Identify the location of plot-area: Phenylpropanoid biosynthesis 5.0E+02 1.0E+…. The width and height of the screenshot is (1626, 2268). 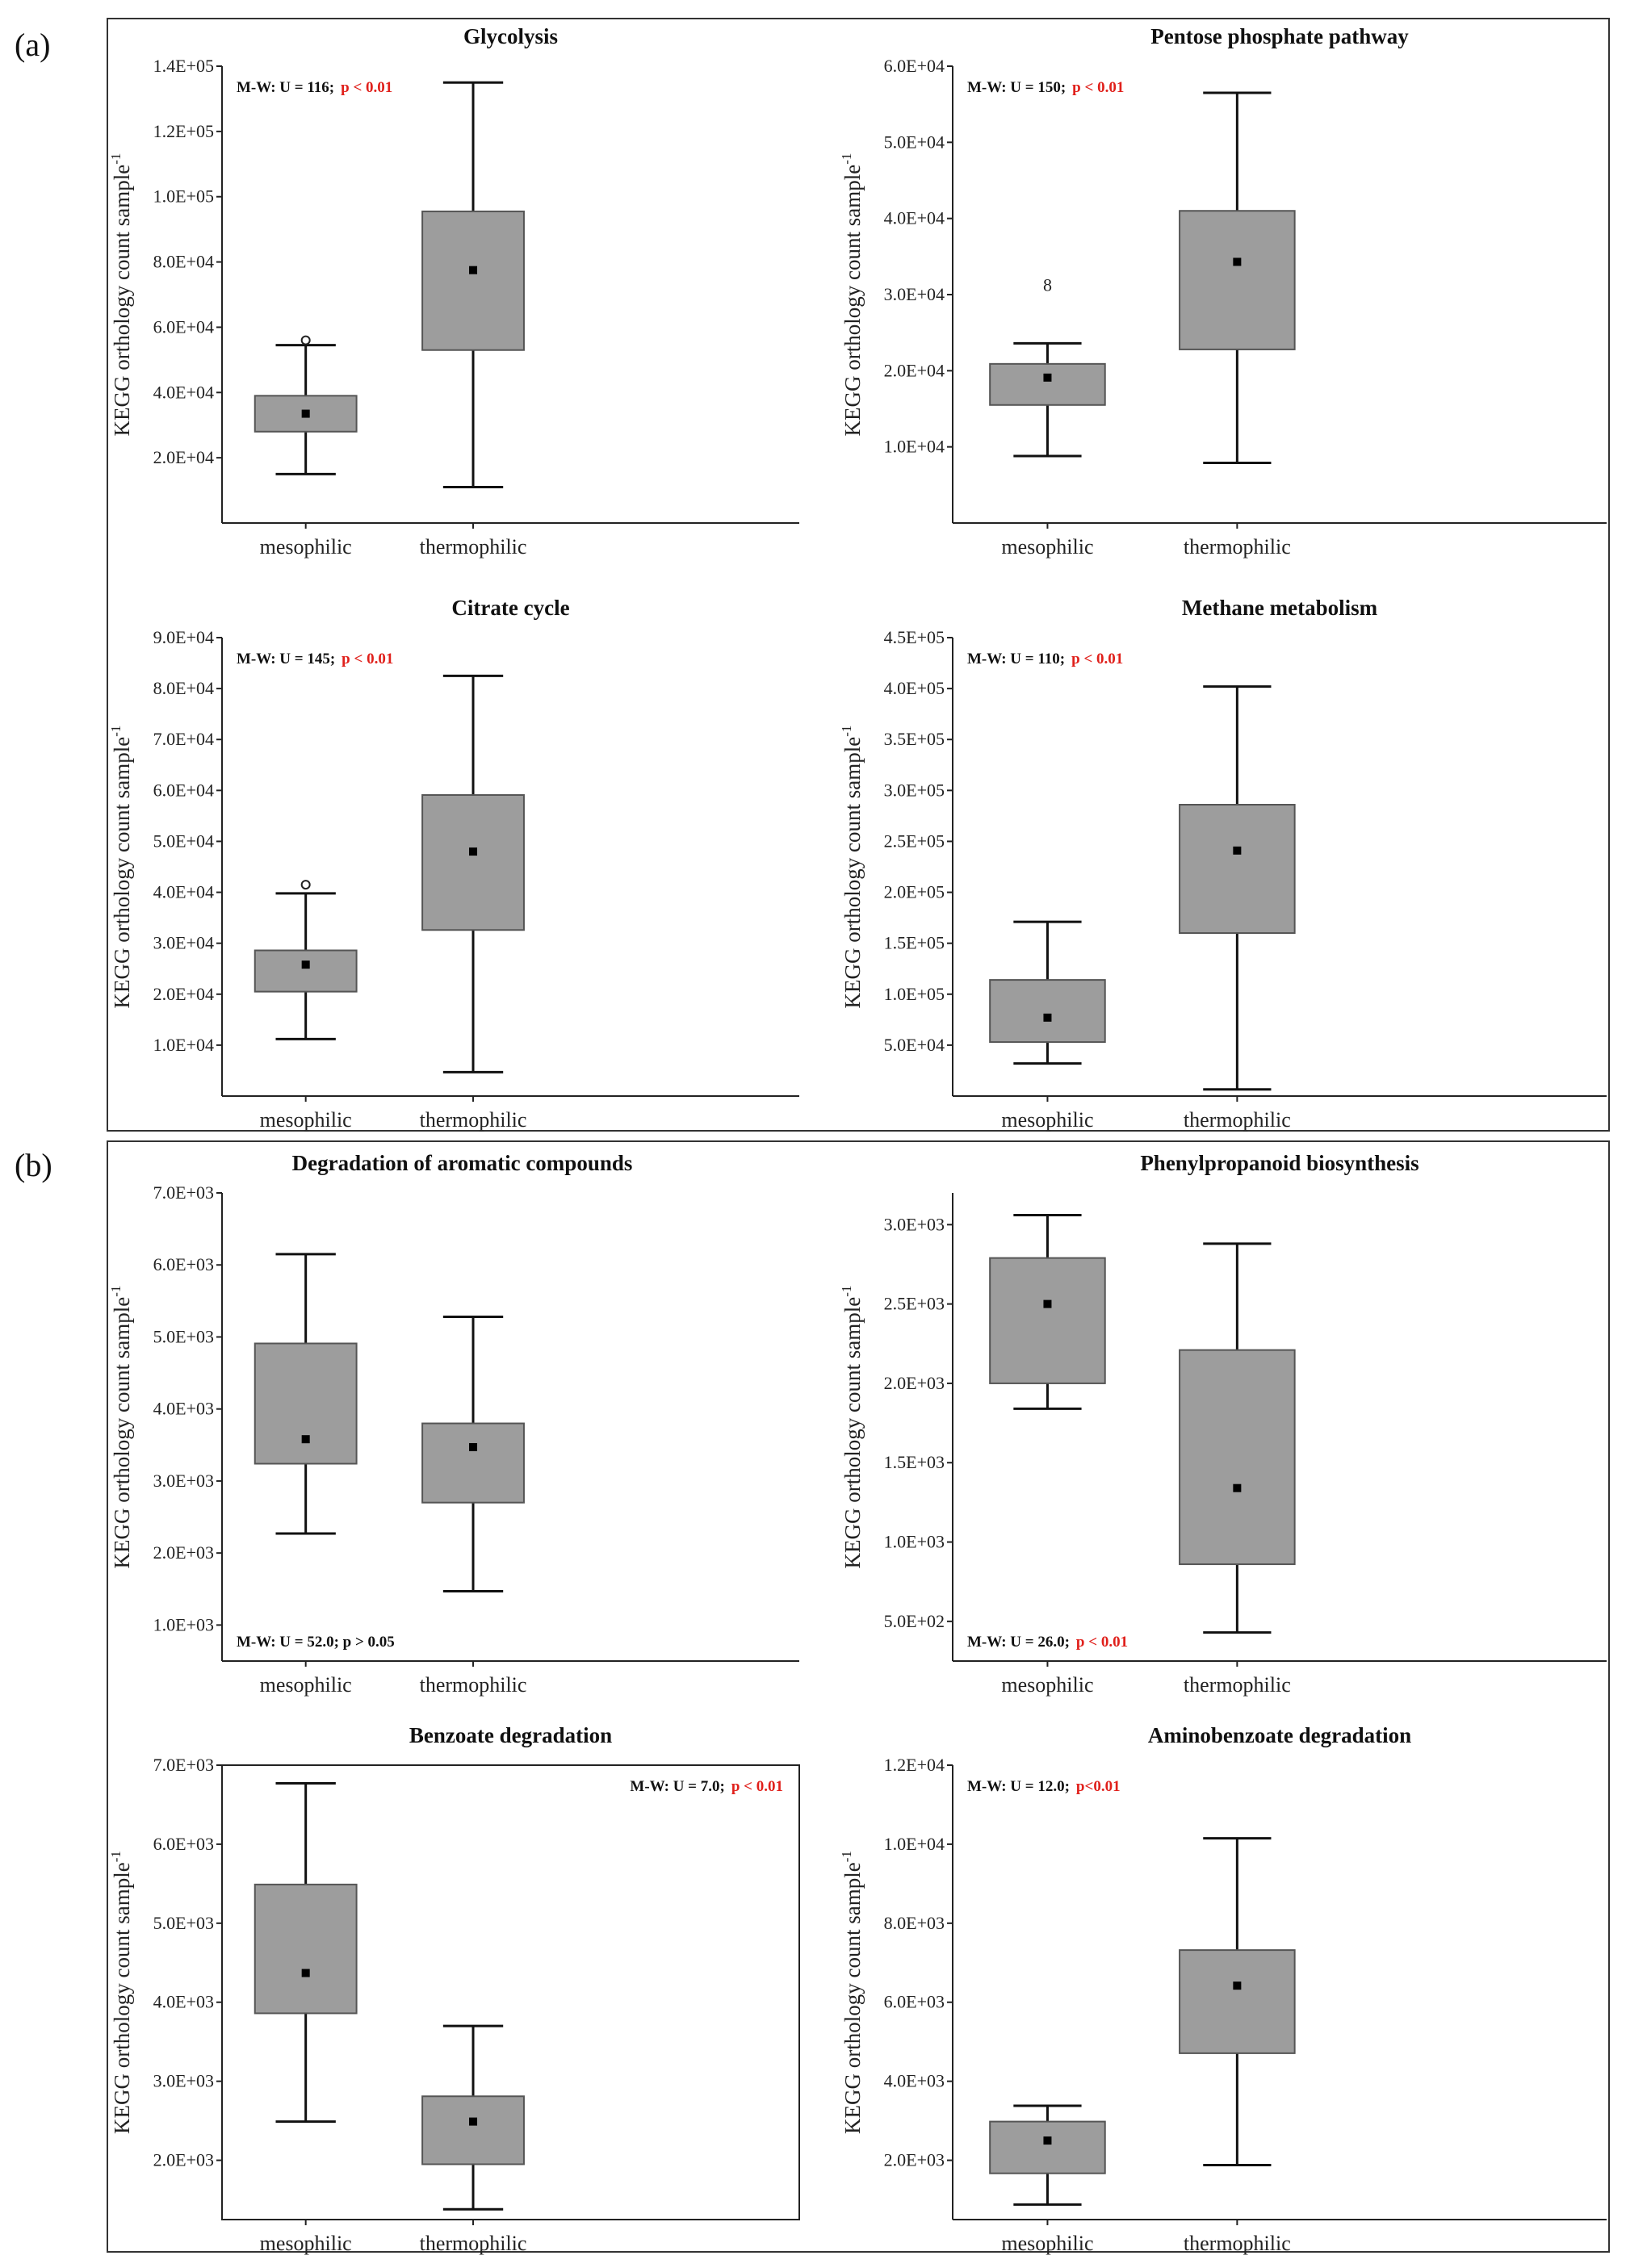
(1223, 1424).